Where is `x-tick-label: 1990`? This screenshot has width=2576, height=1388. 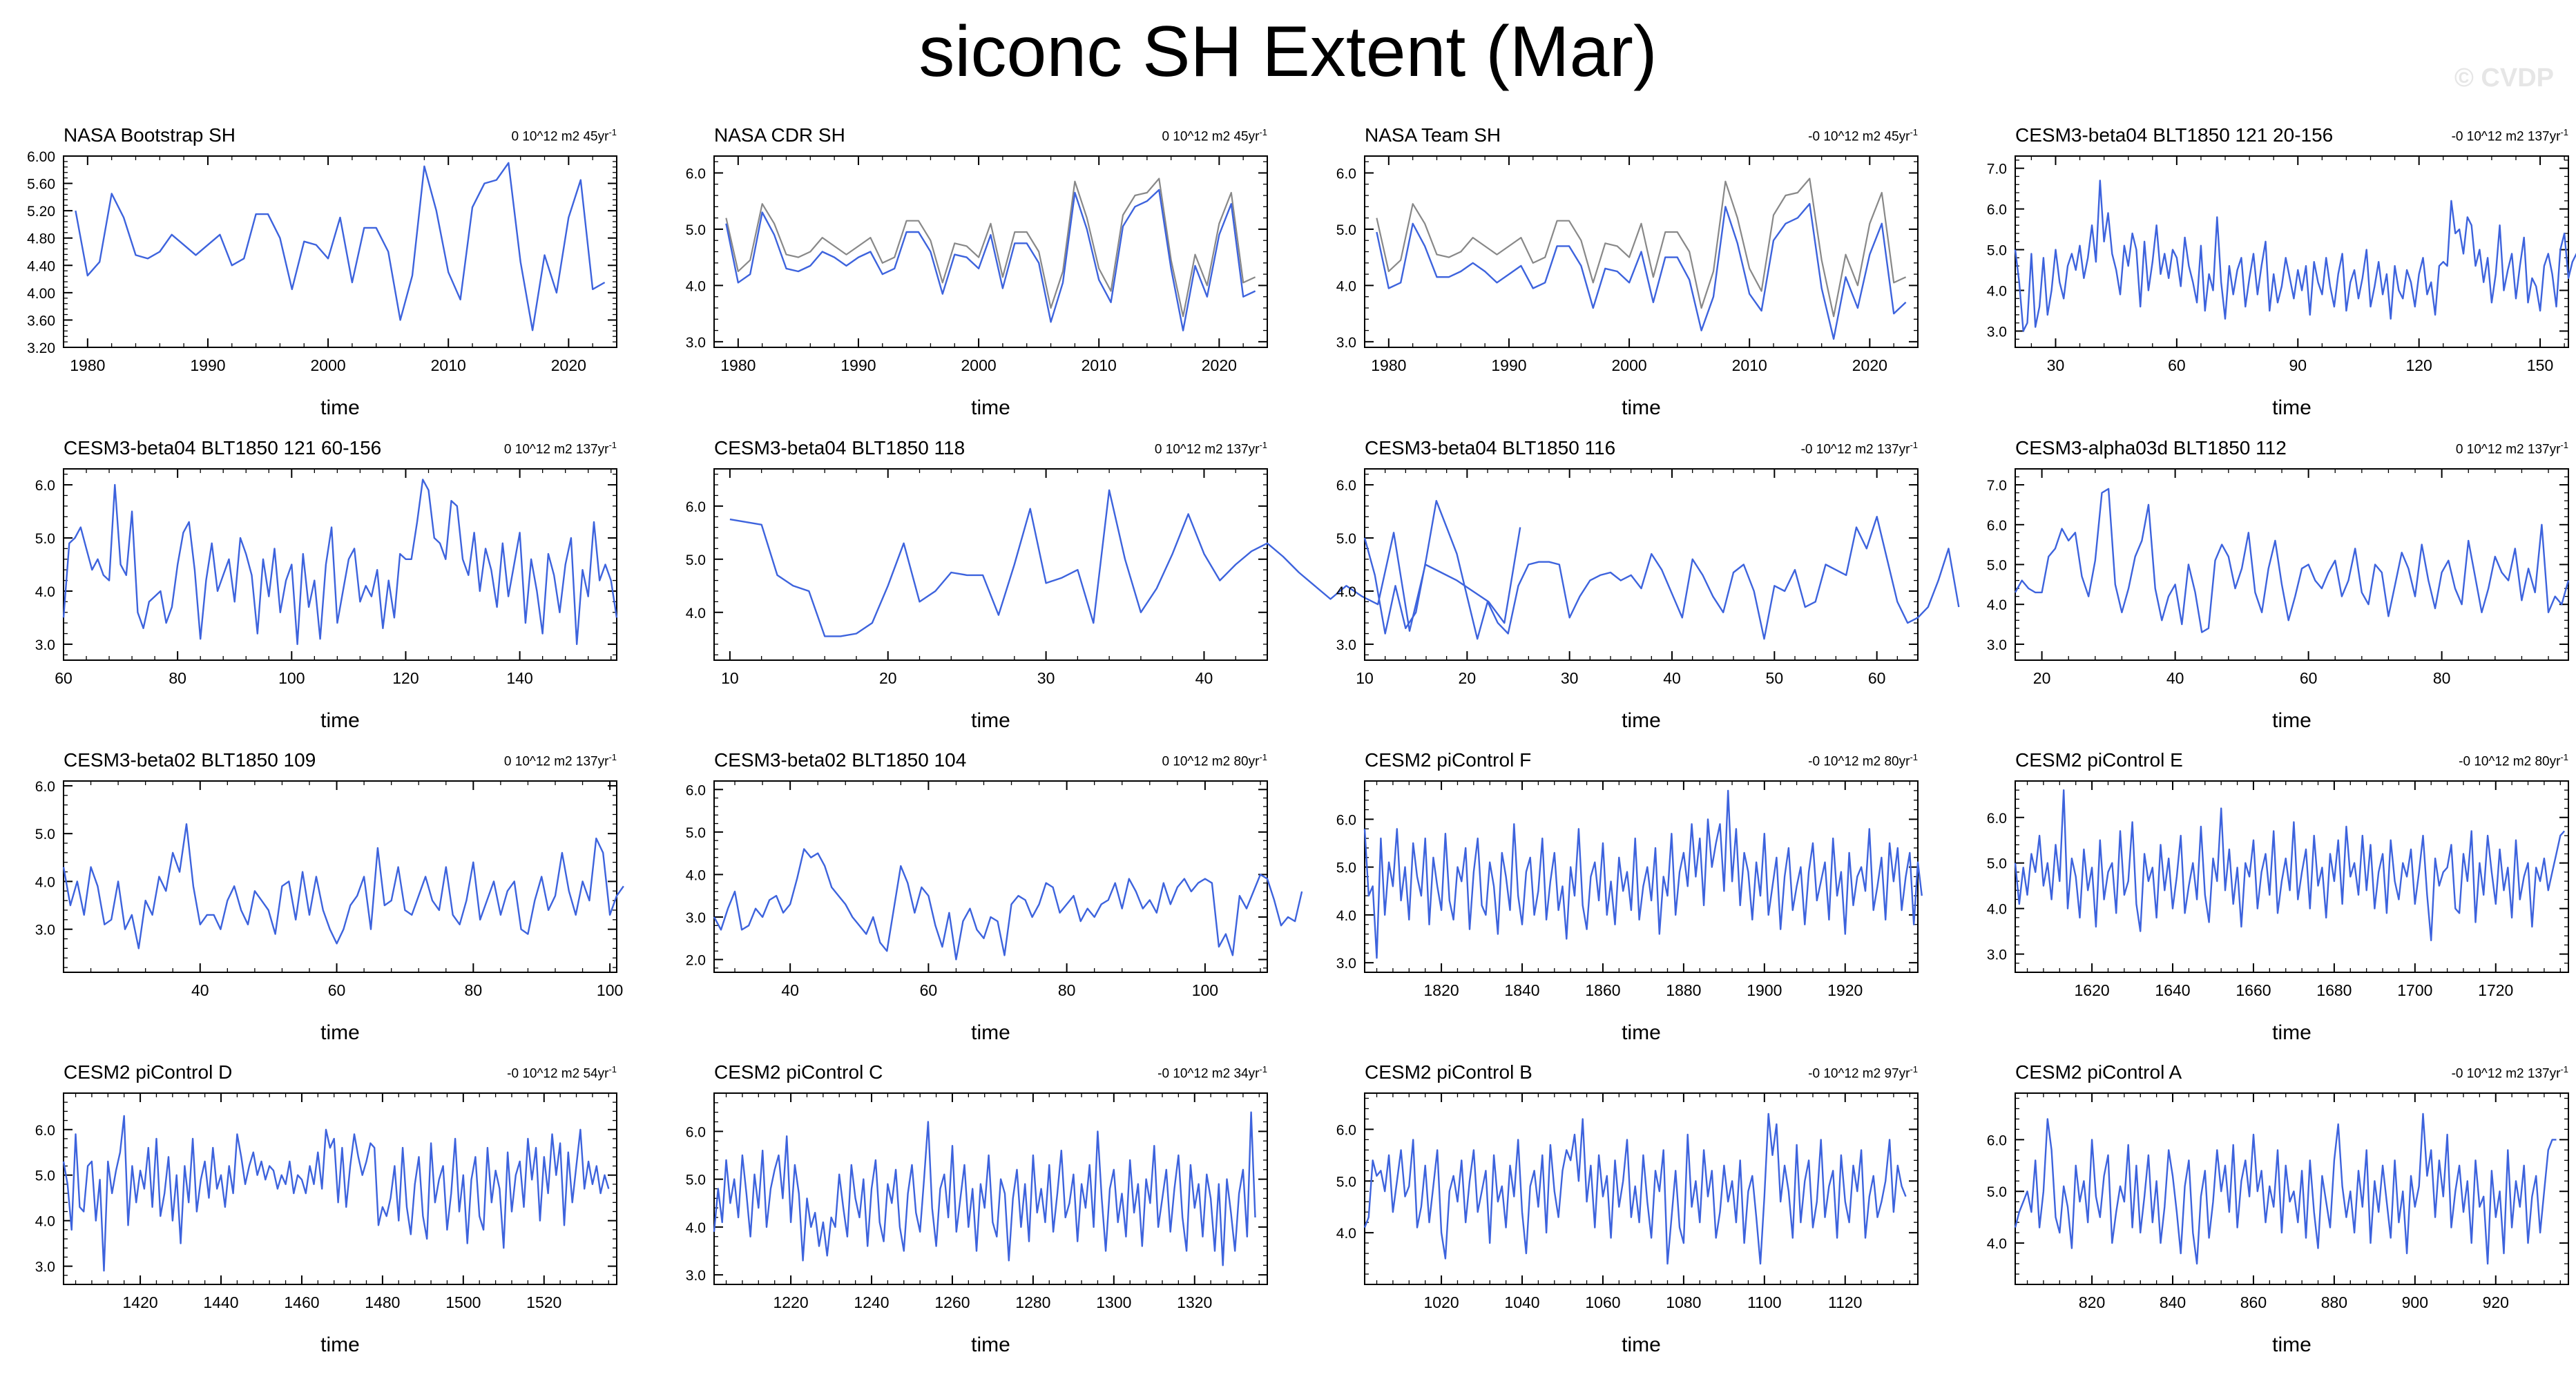
x-tick-label: 1990 is located at coordinates (858, 365).